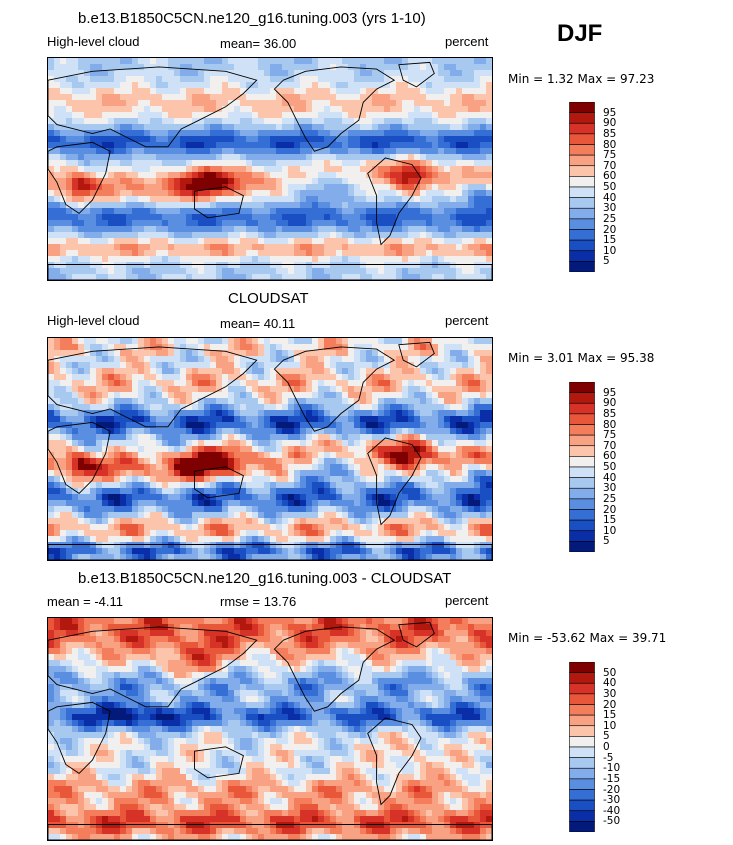 This screenshot has height=845, width=733. I want to click on colorbar-label: -10, so click(612, 768).